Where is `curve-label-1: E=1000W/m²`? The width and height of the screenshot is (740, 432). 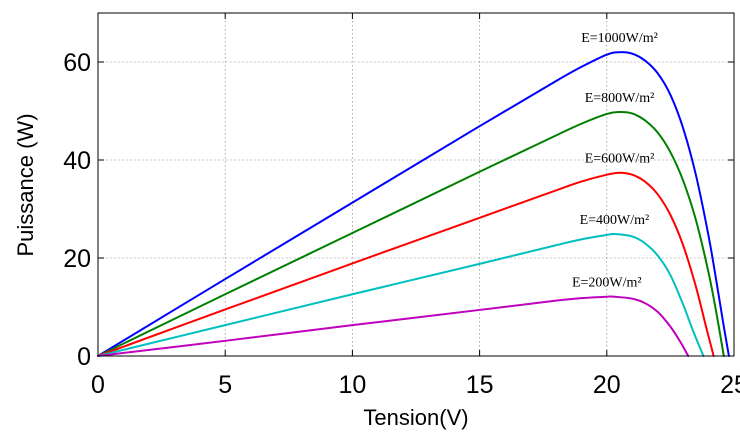
curve-label-1: E=1000W/m² is located at coordinates (619, 38).